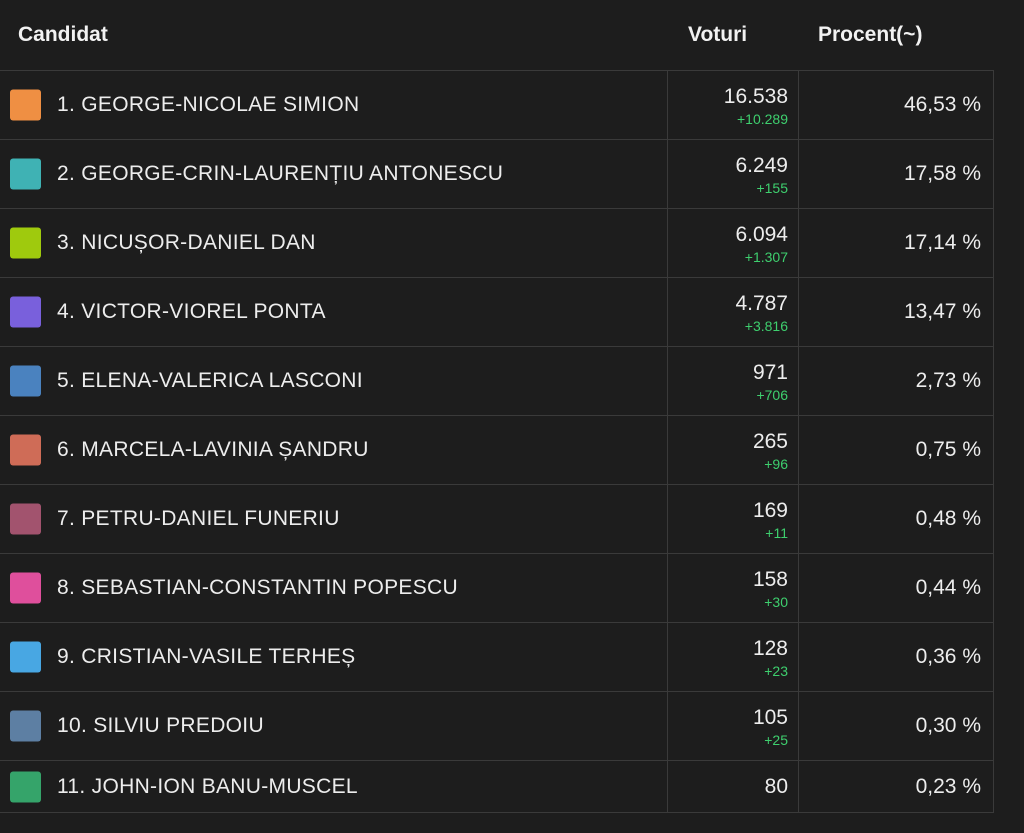 This screenshot has width=1024, height=833. Describe the element at coordinates (766, 257) in the screenshot. I see `votes-delta: +1.307` at that location.